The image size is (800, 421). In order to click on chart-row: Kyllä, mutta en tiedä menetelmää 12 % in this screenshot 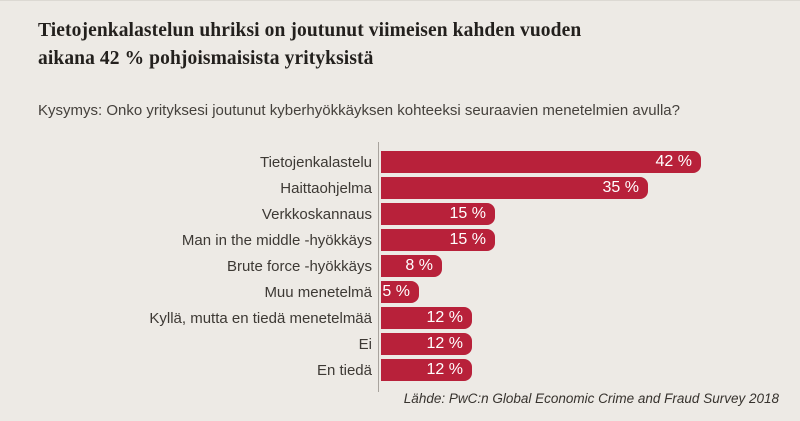, I will do `click(400, 318)`.